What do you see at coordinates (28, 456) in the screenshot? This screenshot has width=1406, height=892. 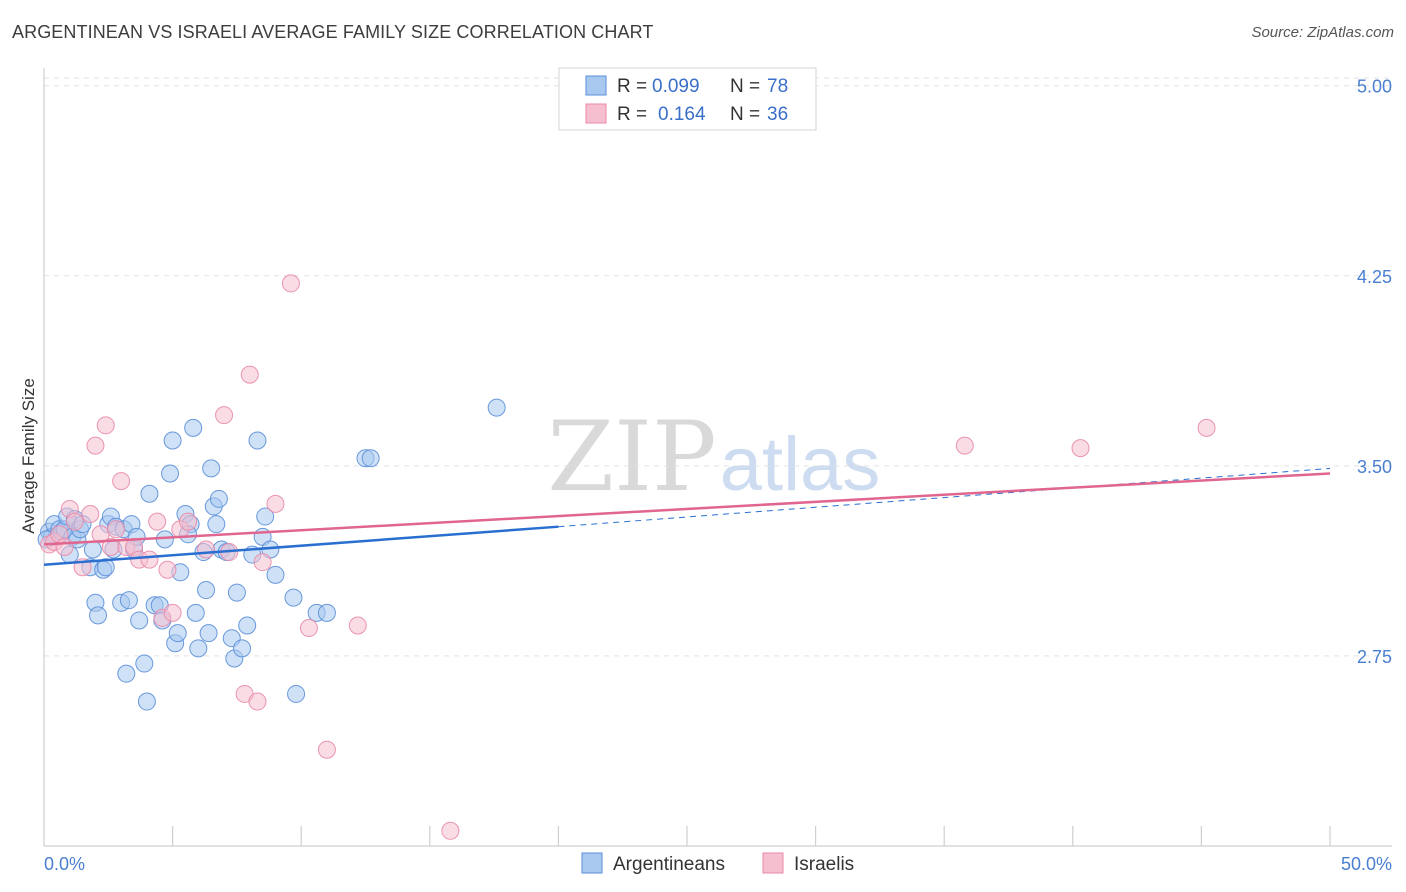 I see `y-axis-title: Average Family Size` at bounding box center [28, 456].